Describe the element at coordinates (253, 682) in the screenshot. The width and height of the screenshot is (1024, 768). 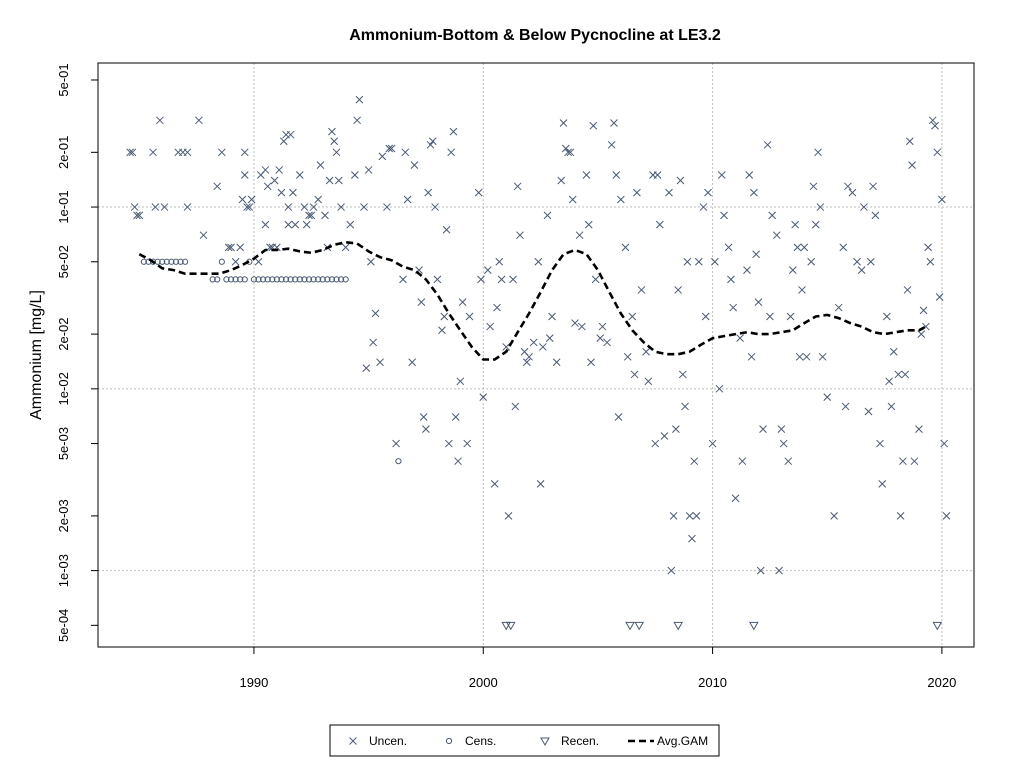
I see `x-tick-label: 1990` at that location.